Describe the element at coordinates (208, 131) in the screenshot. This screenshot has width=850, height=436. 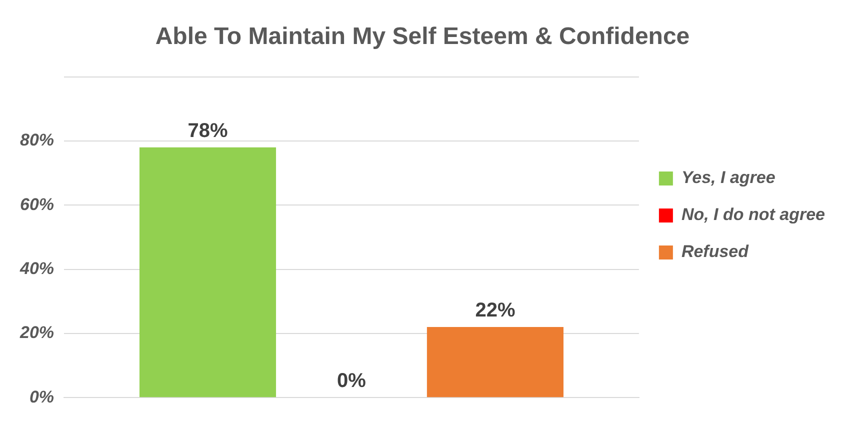
I see `data-label: 78%` at that location.